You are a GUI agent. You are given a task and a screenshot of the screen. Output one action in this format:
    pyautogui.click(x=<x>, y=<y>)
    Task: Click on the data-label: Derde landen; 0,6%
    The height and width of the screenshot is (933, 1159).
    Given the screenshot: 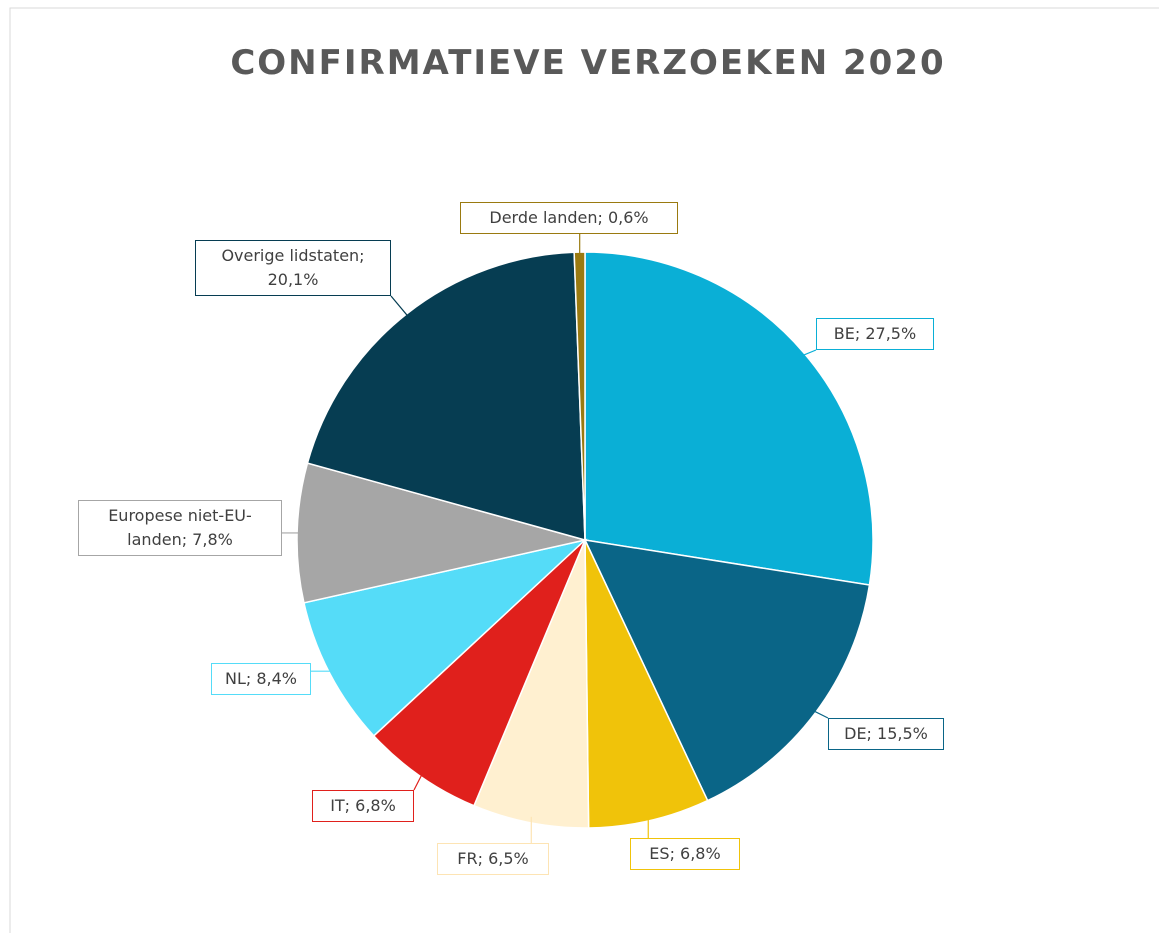 What is the action you would take?
    pyautogui.click(x=569, y=218)
    